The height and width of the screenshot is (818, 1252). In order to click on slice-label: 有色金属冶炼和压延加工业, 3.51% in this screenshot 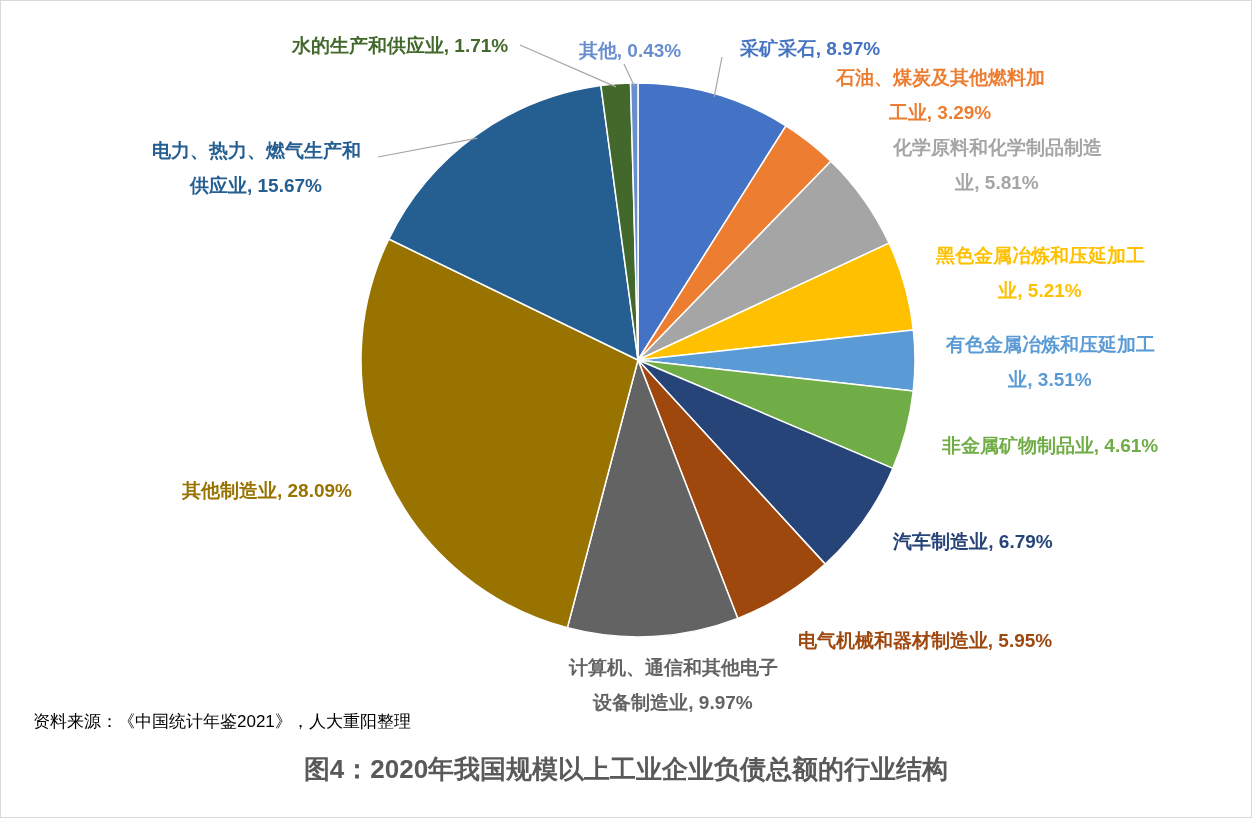, I will do `click(1050, 362)`.